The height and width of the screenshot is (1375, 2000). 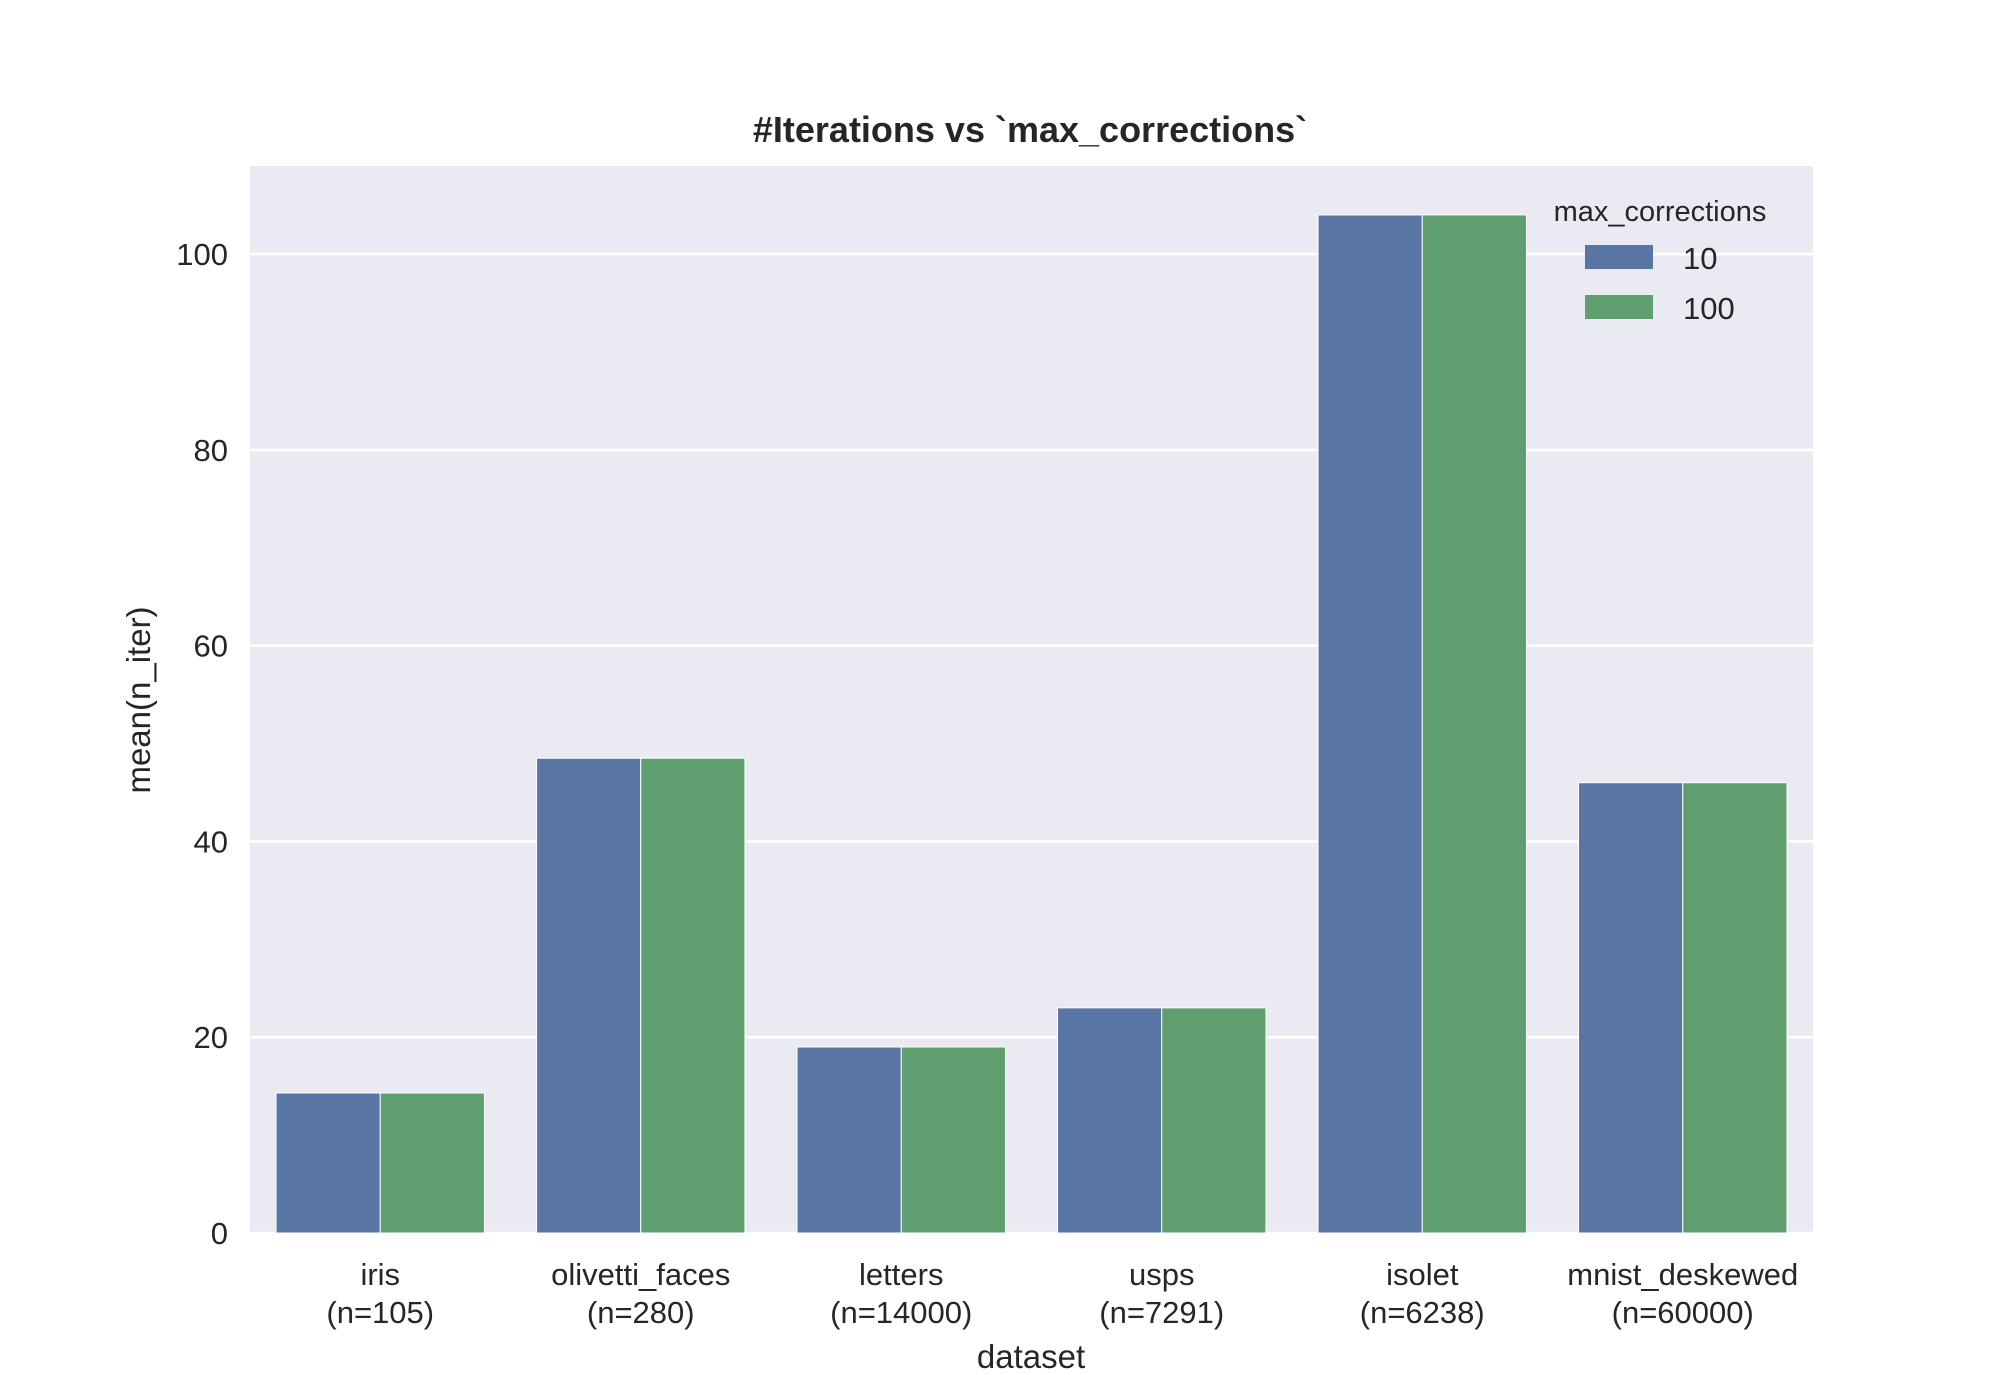 What do you see at coordinates (1660, 261) in the screenshot?
I see `legend: max_corrections 10 100` at bounding box center [1660, 261].